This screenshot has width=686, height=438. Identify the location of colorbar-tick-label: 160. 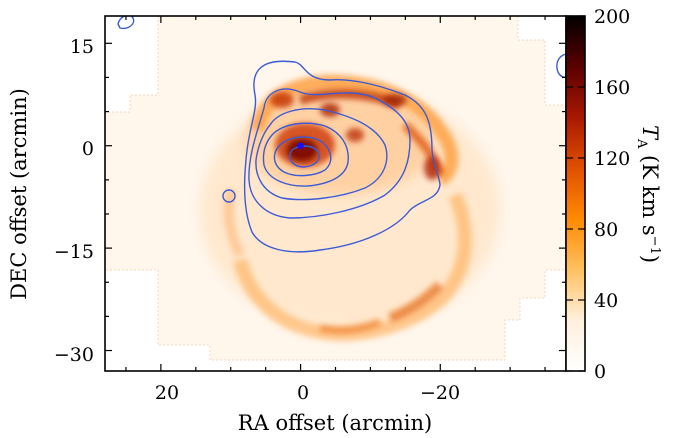
(612, 88).